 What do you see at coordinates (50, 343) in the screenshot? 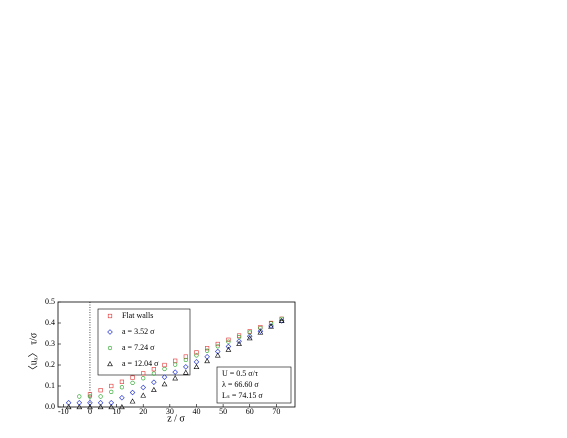
I see `y-tick-label: 0.3` at bounding box center [50, 343].